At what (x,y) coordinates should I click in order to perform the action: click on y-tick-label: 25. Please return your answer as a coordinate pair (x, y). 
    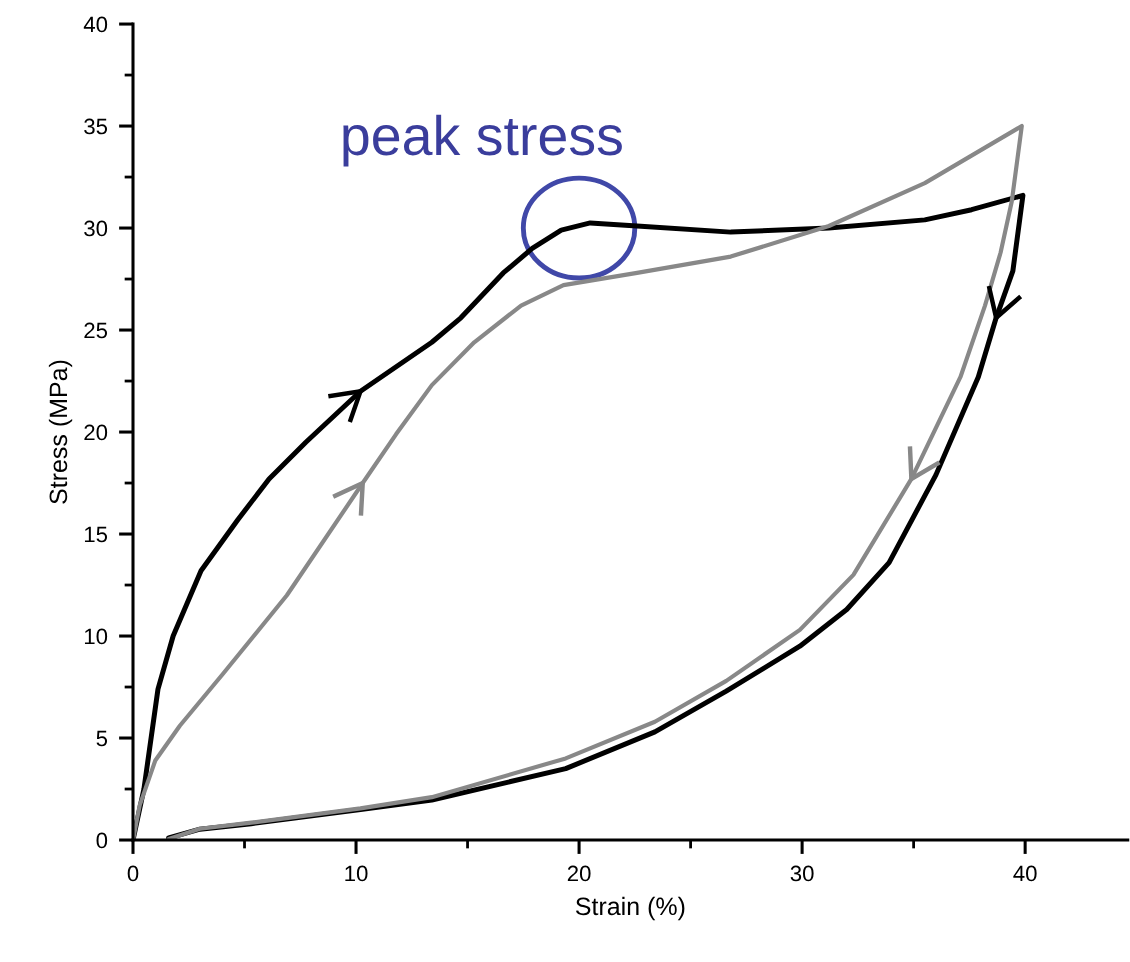
    Looking at the image, I should click on (96, 330).